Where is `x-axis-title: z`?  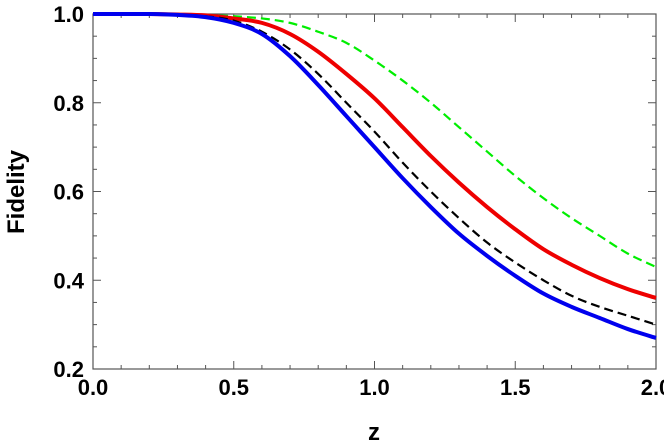
x-axis-title: z is located at coordinates (374, 432).